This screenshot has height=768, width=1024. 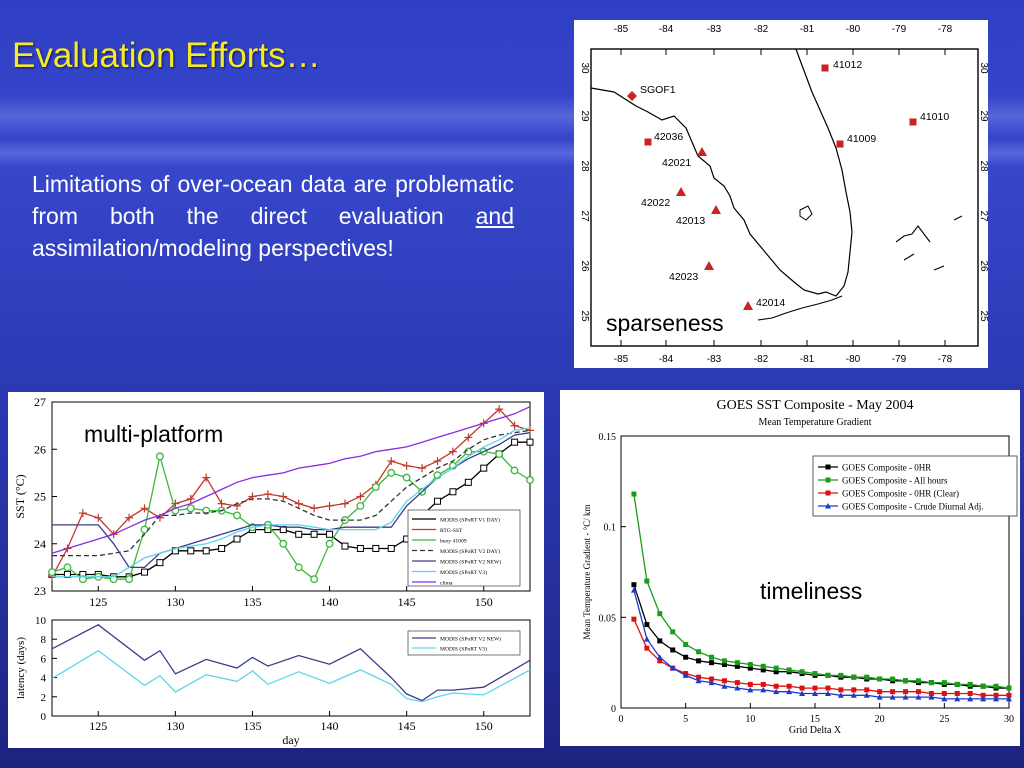 I want to click on goes-series-line, so click(x=821, y=644).